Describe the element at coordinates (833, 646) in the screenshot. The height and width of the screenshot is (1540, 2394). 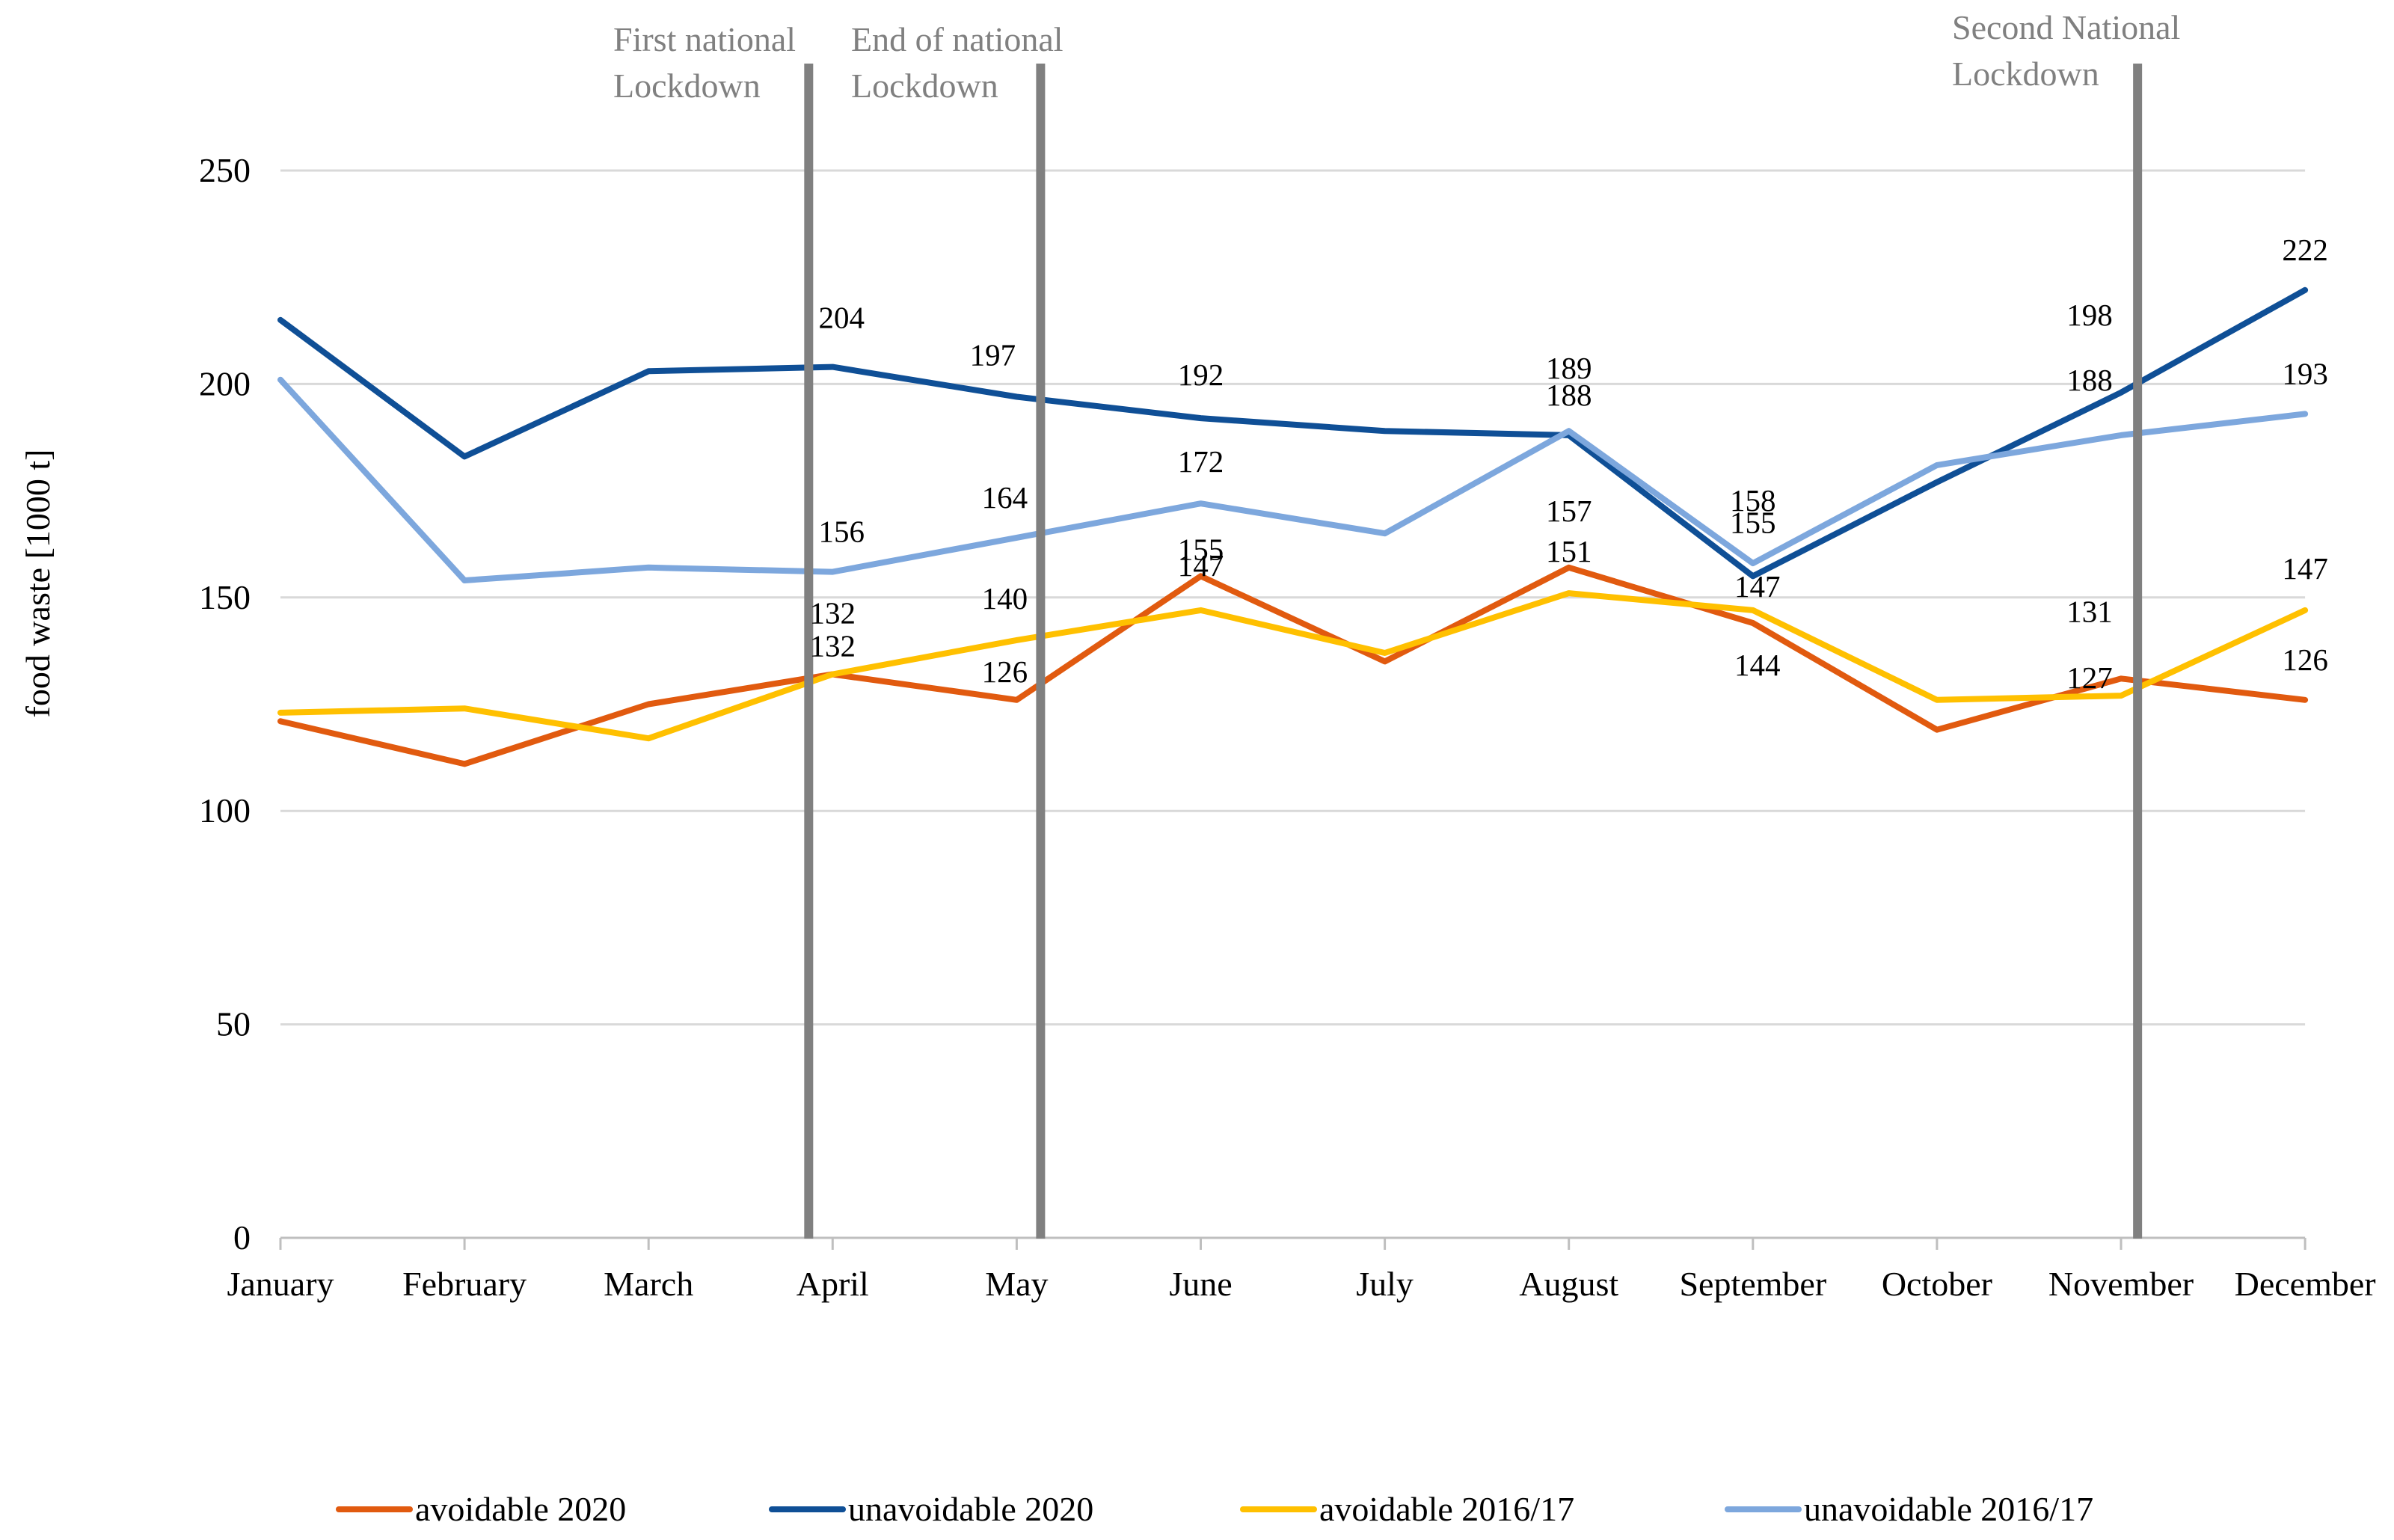
I see `data-label-avoidable-2020-april: 132` at that location.